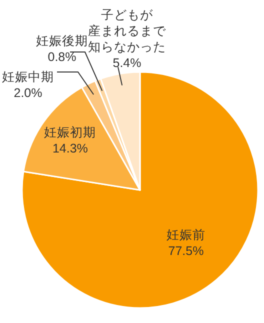 The image size is (264, 323). Describe the element at coordinates (28, 77) in the screenshot. I see `slice-label: 妊娠中期` at that location.